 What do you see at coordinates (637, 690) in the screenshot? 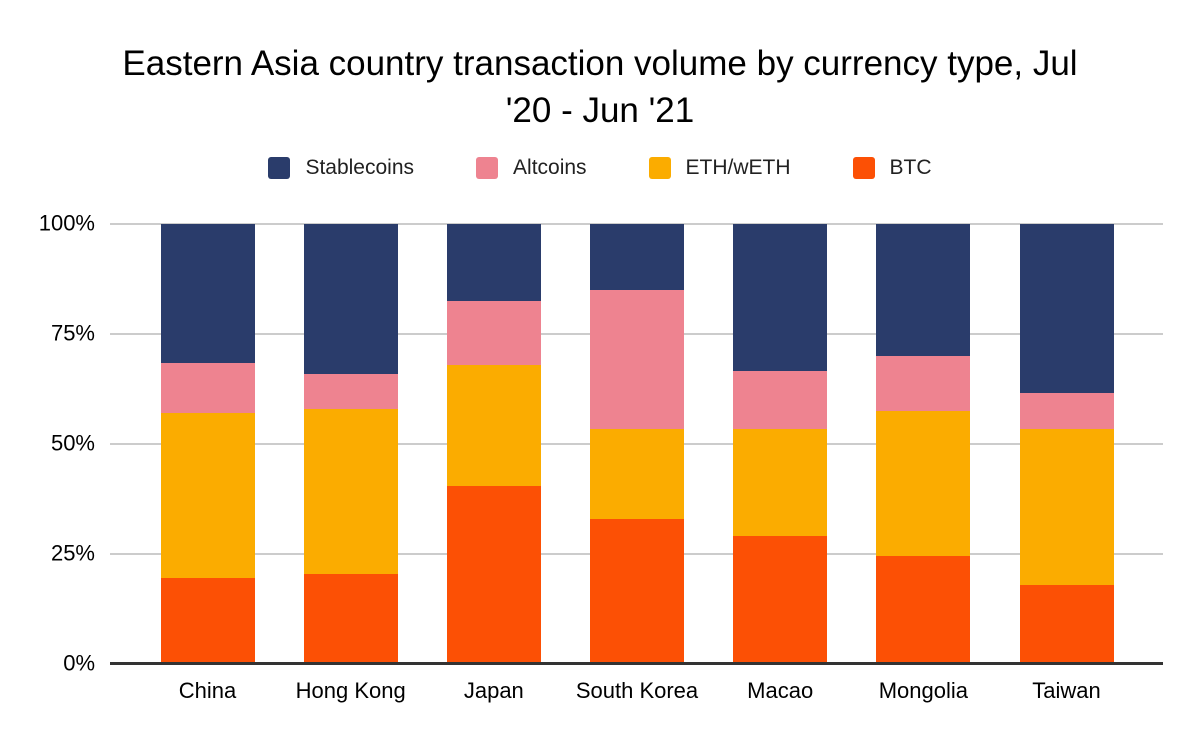
I see `x-axis-label-south-korea: South Korea` at bounding box center [637, 690].